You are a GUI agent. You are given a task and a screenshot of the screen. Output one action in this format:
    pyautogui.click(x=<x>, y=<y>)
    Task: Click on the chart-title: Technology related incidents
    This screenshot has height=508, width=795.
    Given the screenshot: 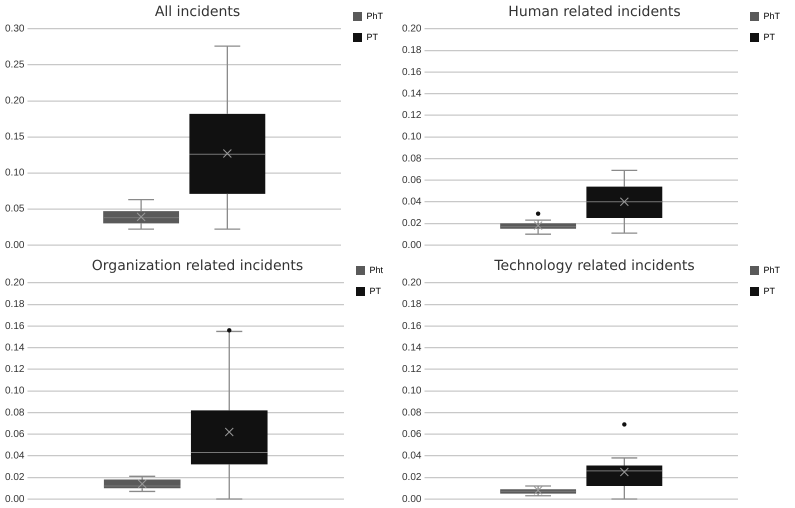 What is the action you would take?
    pyautogui.click(x=594, y=266)
    